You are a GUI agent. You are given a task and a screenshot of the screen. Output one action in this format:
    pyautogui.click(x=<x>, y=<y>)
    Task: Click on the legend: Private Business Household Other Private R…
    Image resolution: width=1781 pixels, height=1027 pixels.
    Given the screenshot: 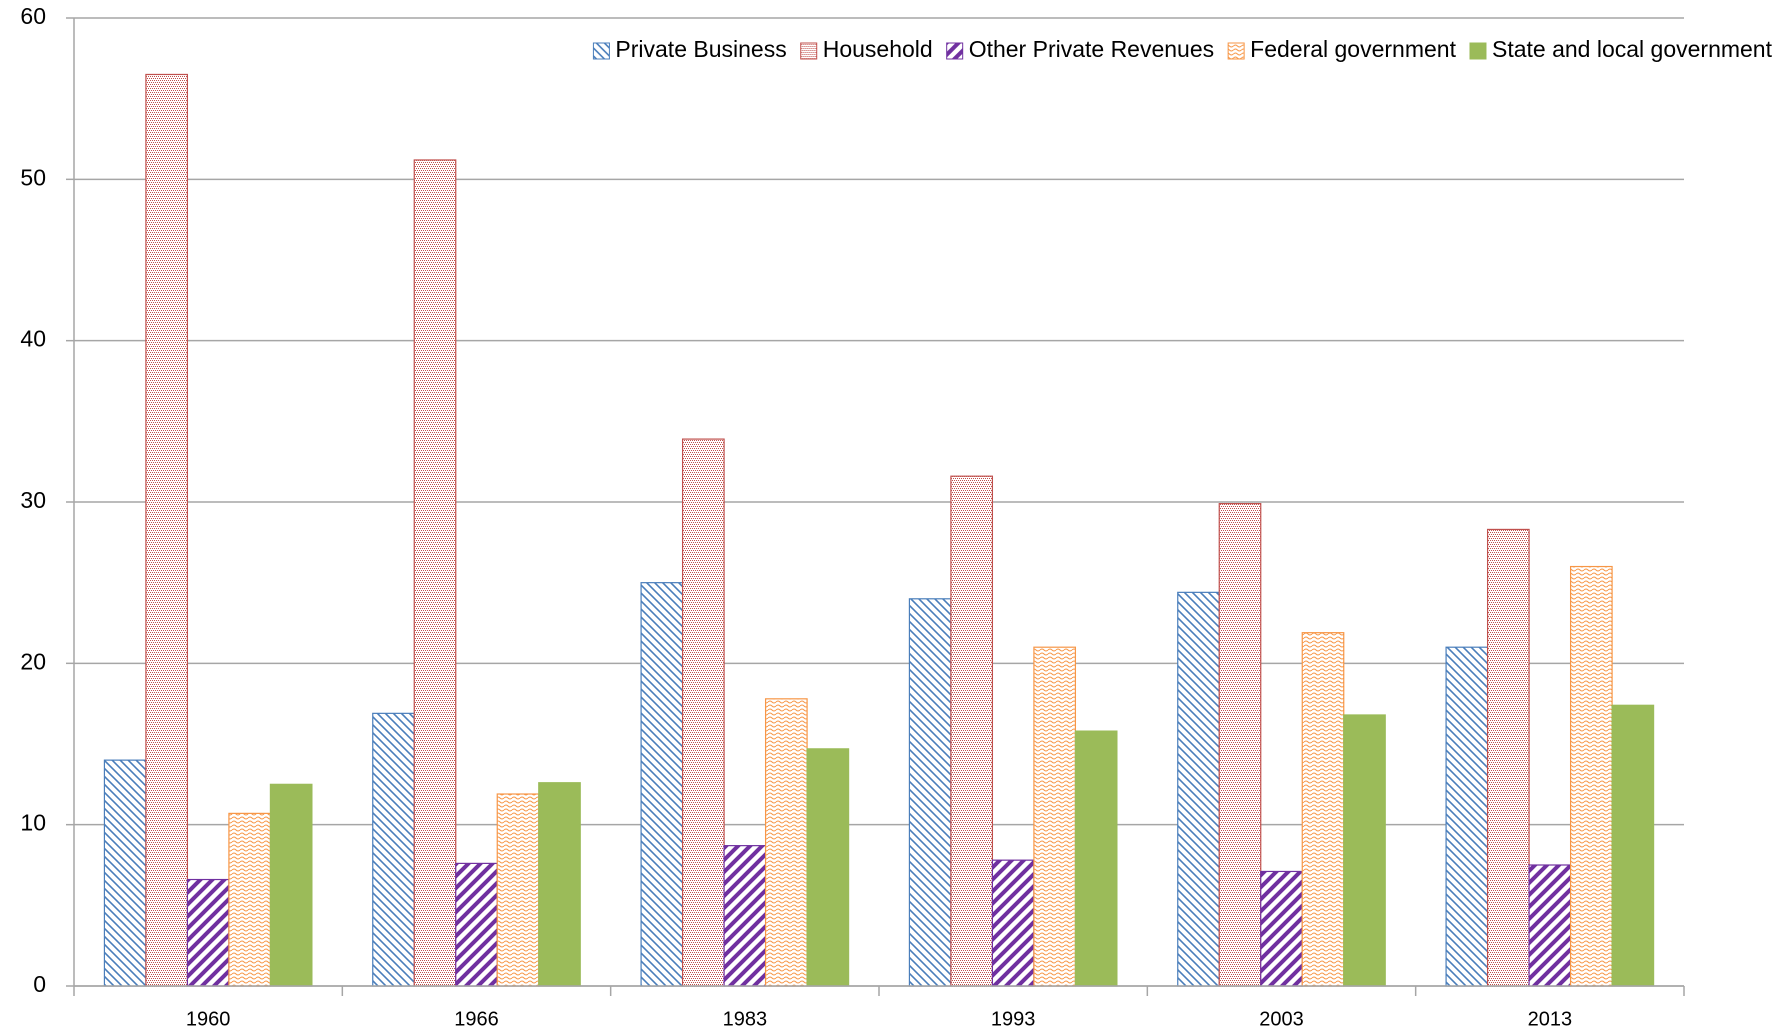 What is the action you would take?
    pyautogui.click(x=1182, y=49)
    